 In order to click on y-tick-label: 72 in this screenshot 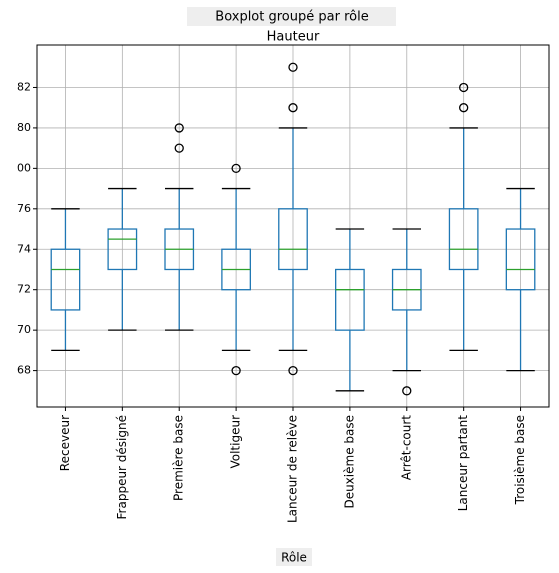, I will do `click(24, 289)`.